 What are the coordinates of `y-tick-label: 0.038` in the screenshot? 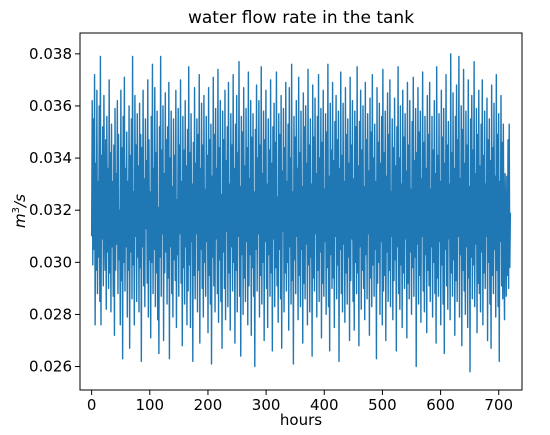 It's located at (50, 54).